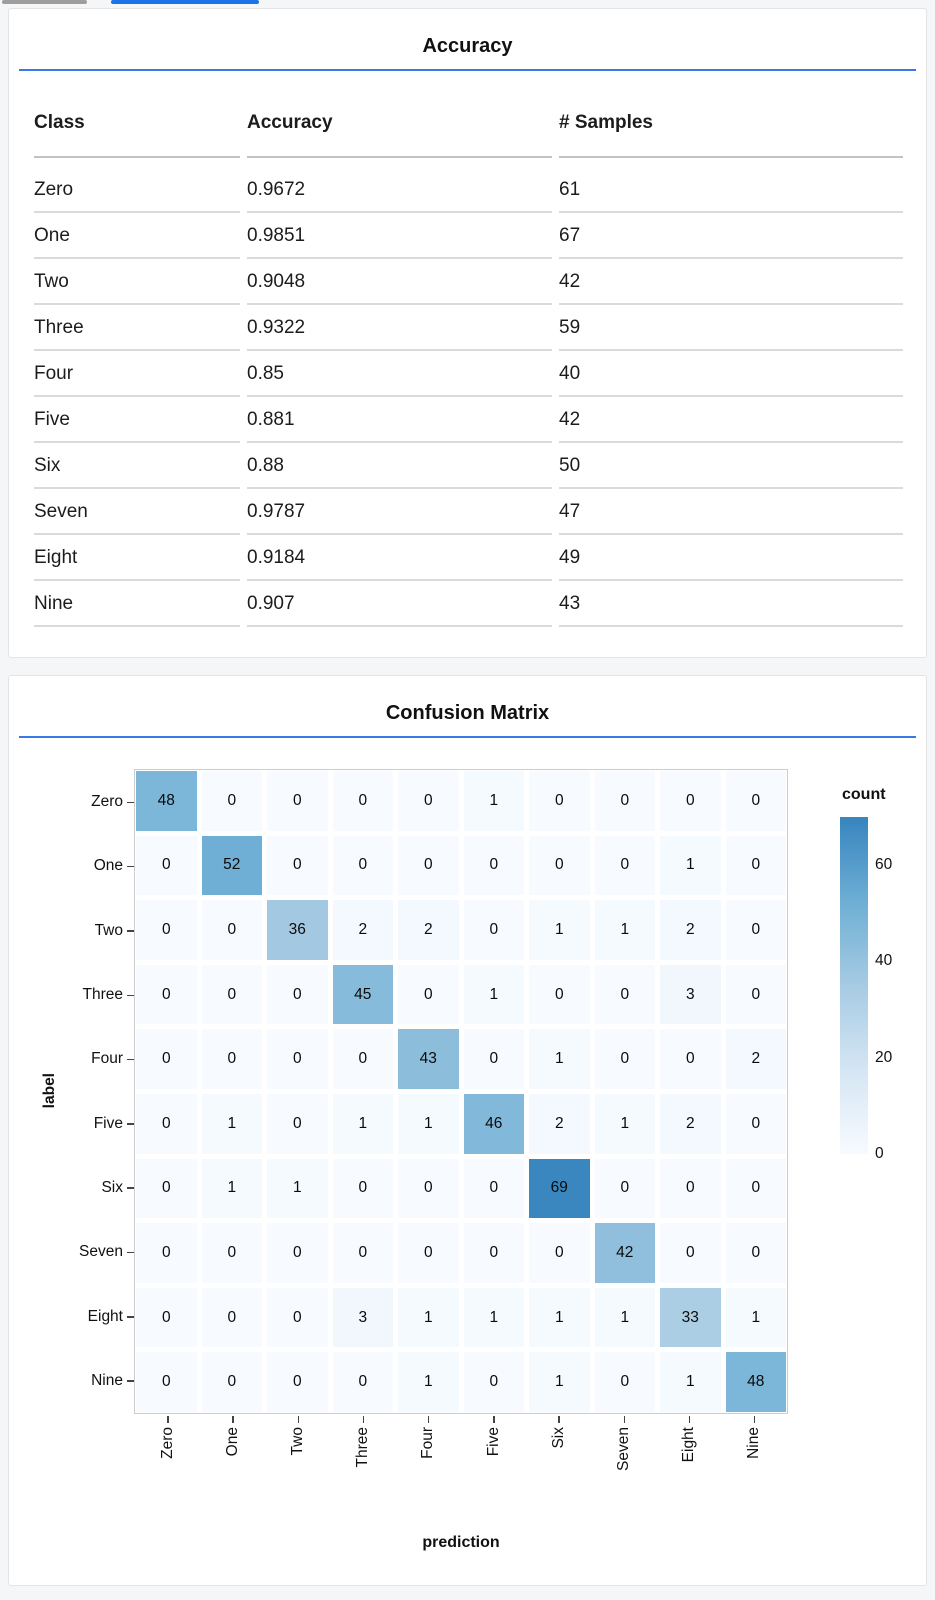 This screenshot has width=935, height=1600. Describe the element at coordinates (231, 865) in the screenshot. I see `heatmap-cell-one-one: 52` at that location.